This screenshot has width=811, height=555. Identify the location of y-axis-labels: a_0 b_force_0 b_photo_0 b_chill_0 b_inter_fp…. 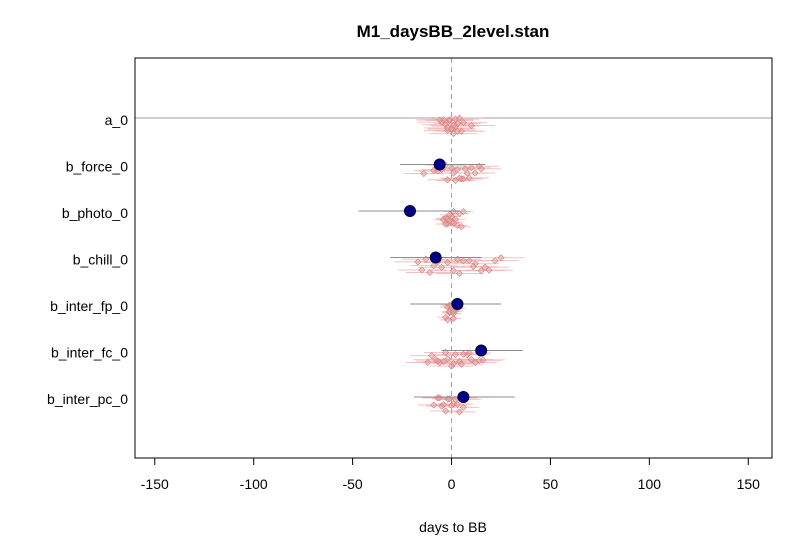
(87, 259).